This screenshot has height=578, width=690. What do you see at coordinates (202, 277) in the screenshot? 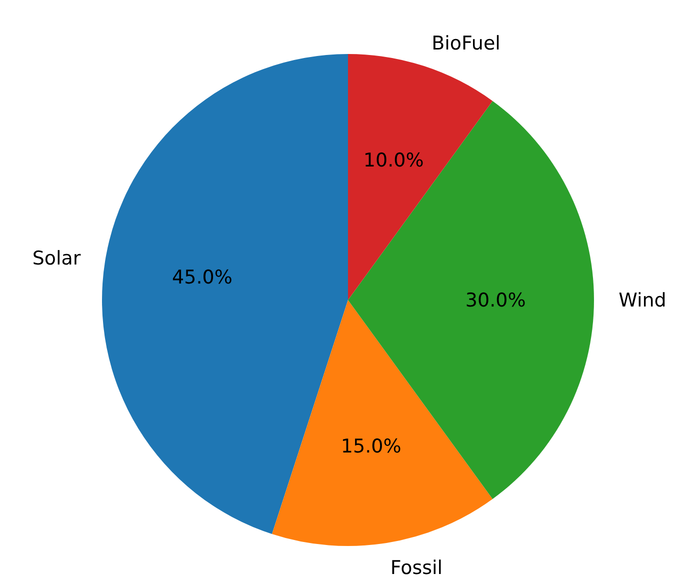
I see `data-label: 45.0%` at bounding box center [202, 277].